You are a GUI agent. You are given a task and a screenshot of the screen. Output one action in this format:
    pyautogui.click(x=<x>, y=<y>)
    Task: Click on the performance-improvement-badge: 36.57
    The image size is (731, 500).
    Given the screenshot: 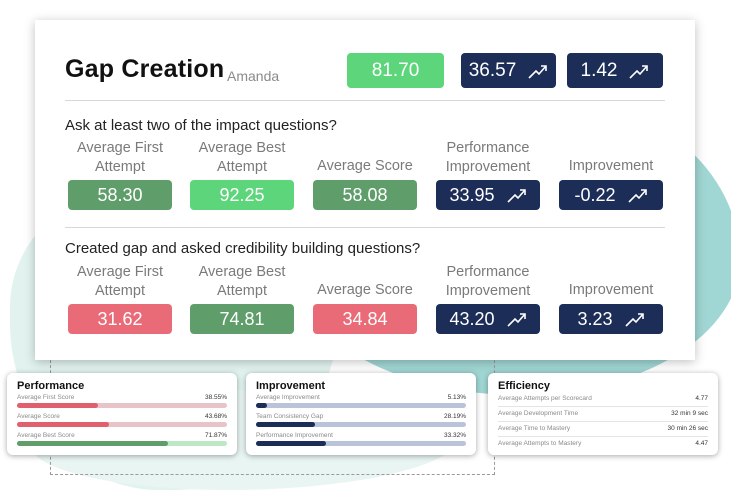 What is the action you would take?
    pyautogui.click(x=508, y=70)
    